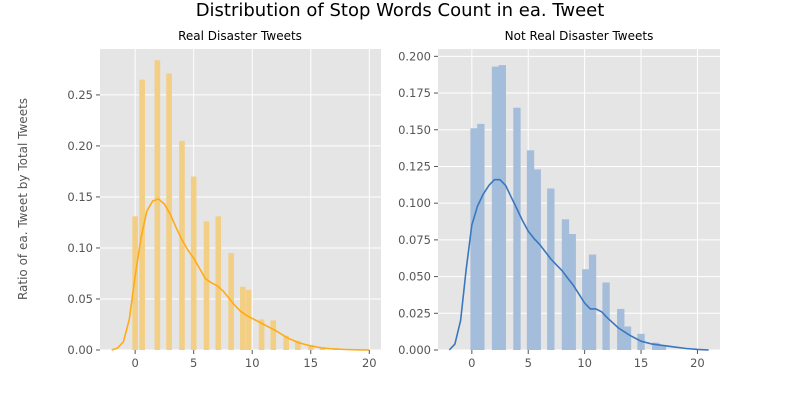 Image resolution: width=800 pixels, height=400 pixels. What do you see at coordinates (23, 199) in the screenshot?
I see `shared-y-axis-label: Ratio of ea. Tweet by Total Tweets` at bounding box center [23, 199].